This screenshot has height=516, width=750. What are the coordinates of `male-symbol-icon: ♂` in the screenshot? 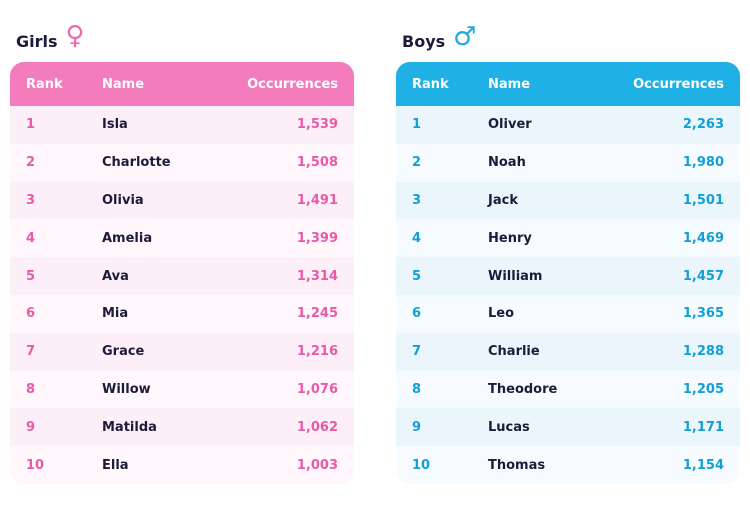 It's located at (465, 37).